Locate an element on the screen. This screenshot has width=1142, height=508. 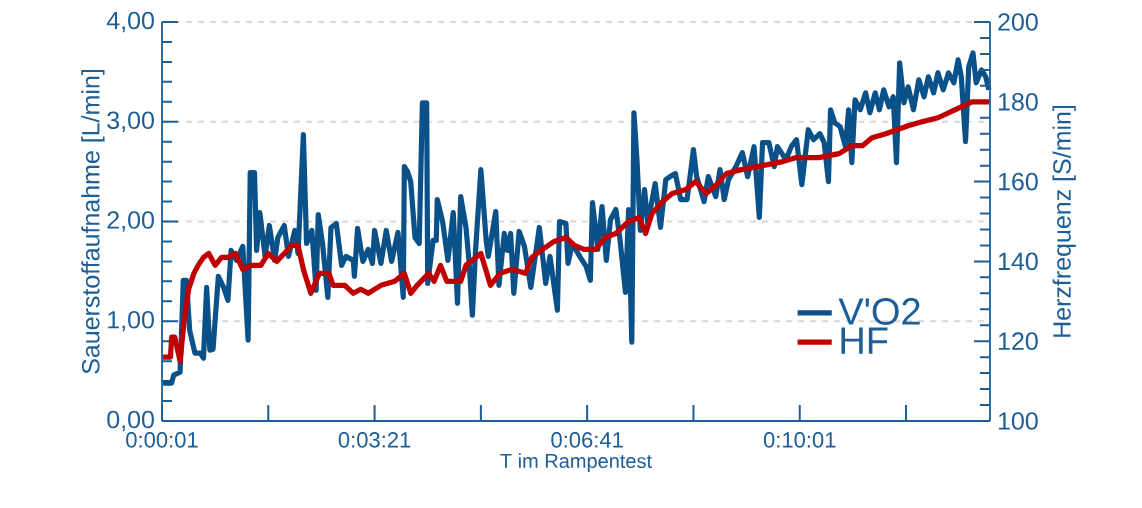
y-tick-label: 3,00 is located at coordinates (130, 122).